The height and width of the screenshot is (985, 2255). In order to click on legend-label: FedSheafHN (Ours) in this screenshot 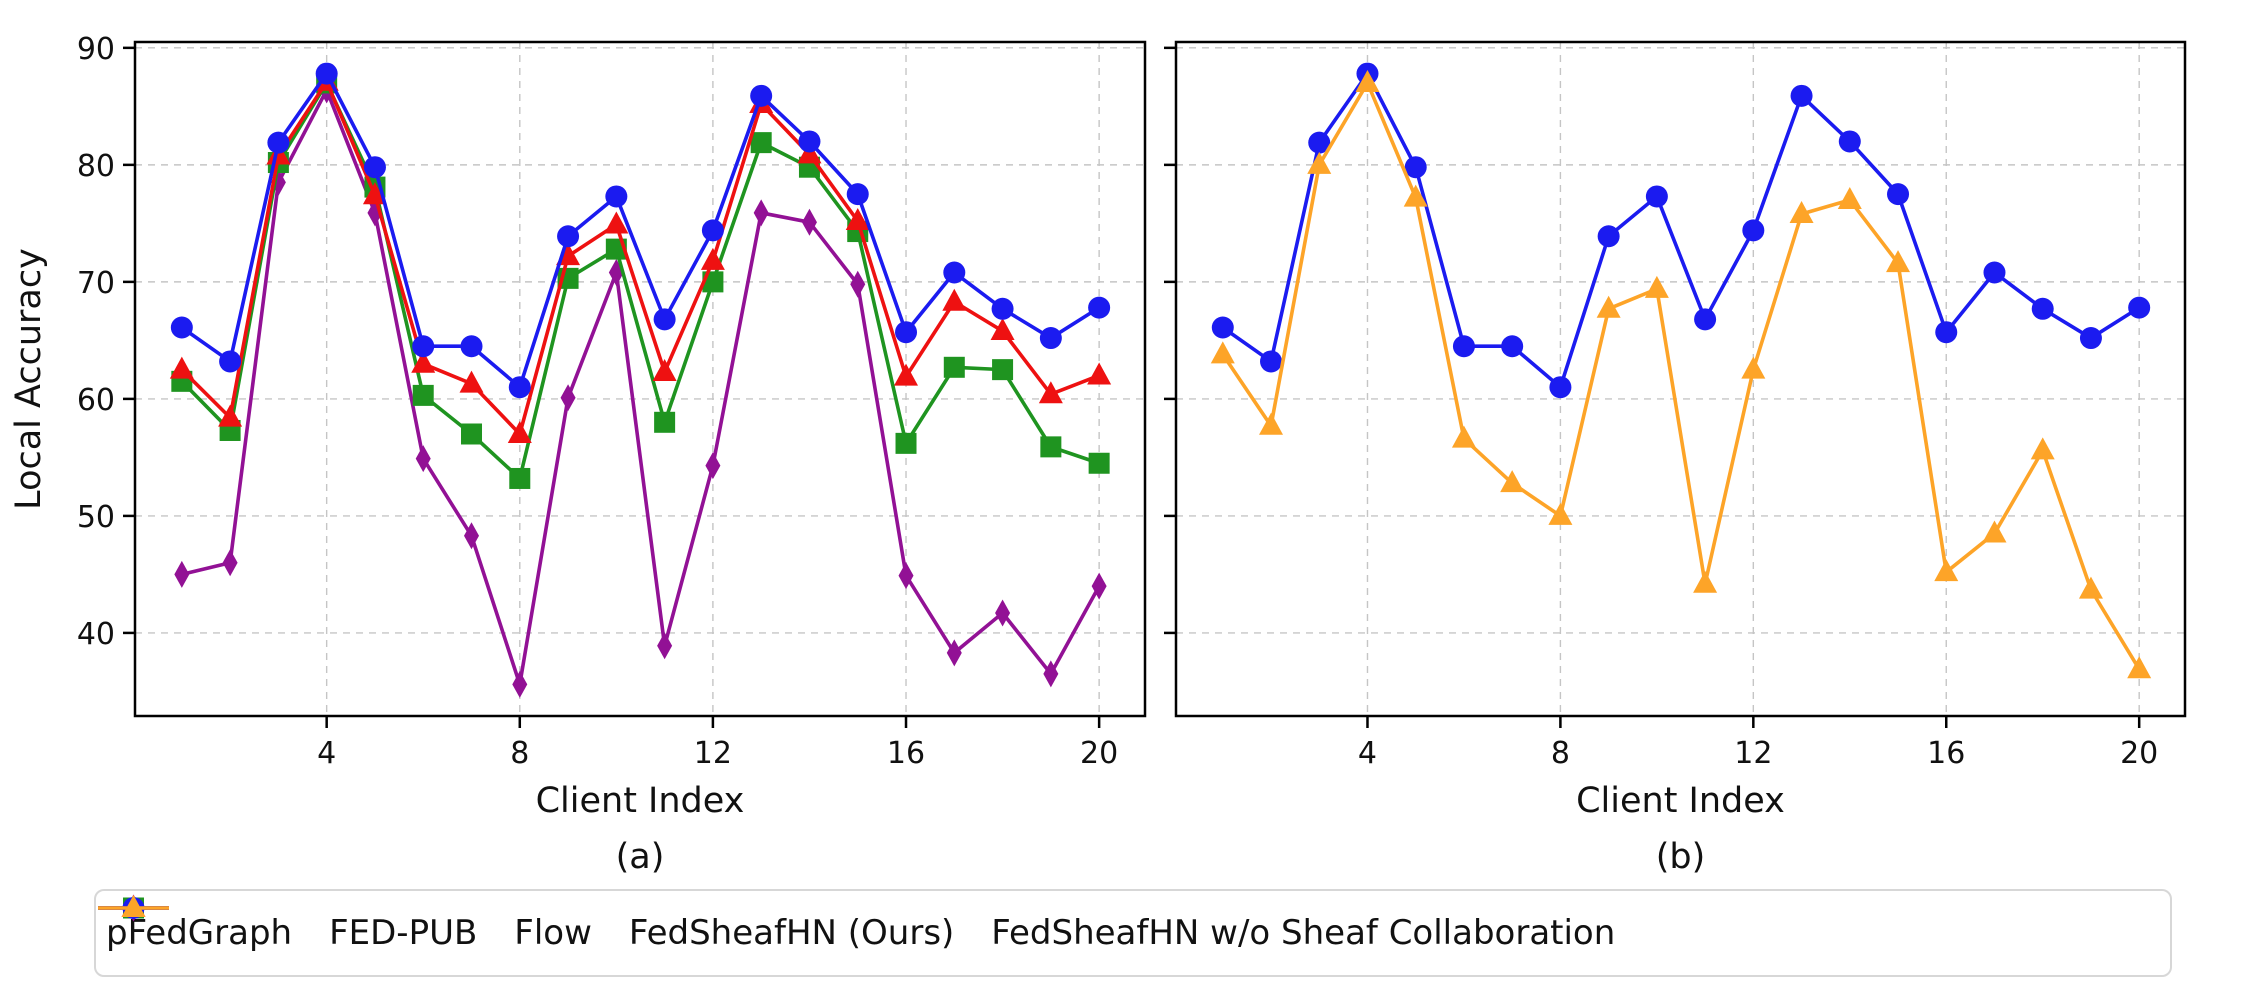, I will do `click(791, 933)`.